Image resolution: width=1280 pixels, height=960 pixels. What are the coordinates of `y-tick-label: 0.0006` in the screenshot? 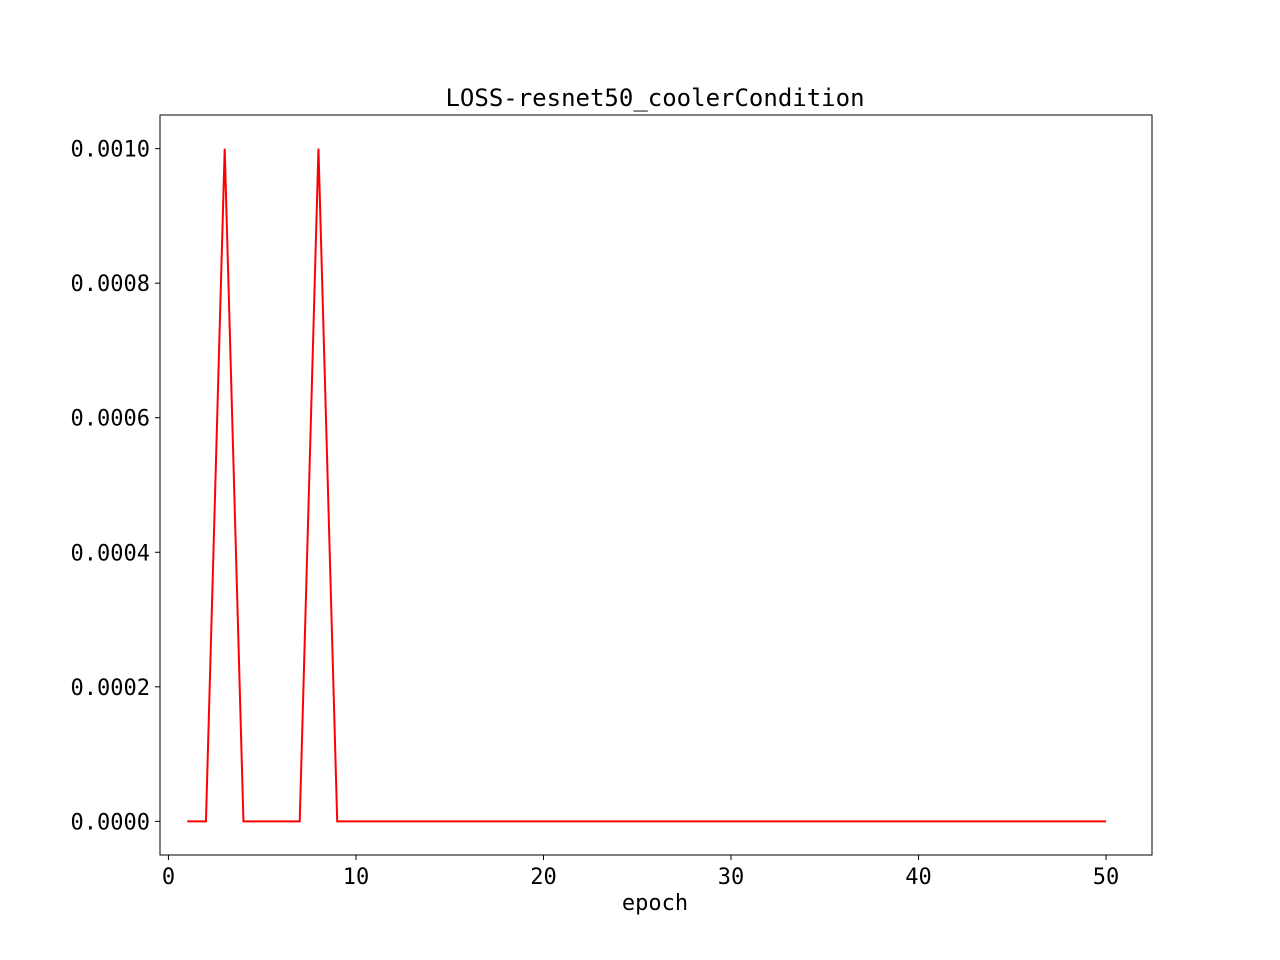 It's located at (110, 419).